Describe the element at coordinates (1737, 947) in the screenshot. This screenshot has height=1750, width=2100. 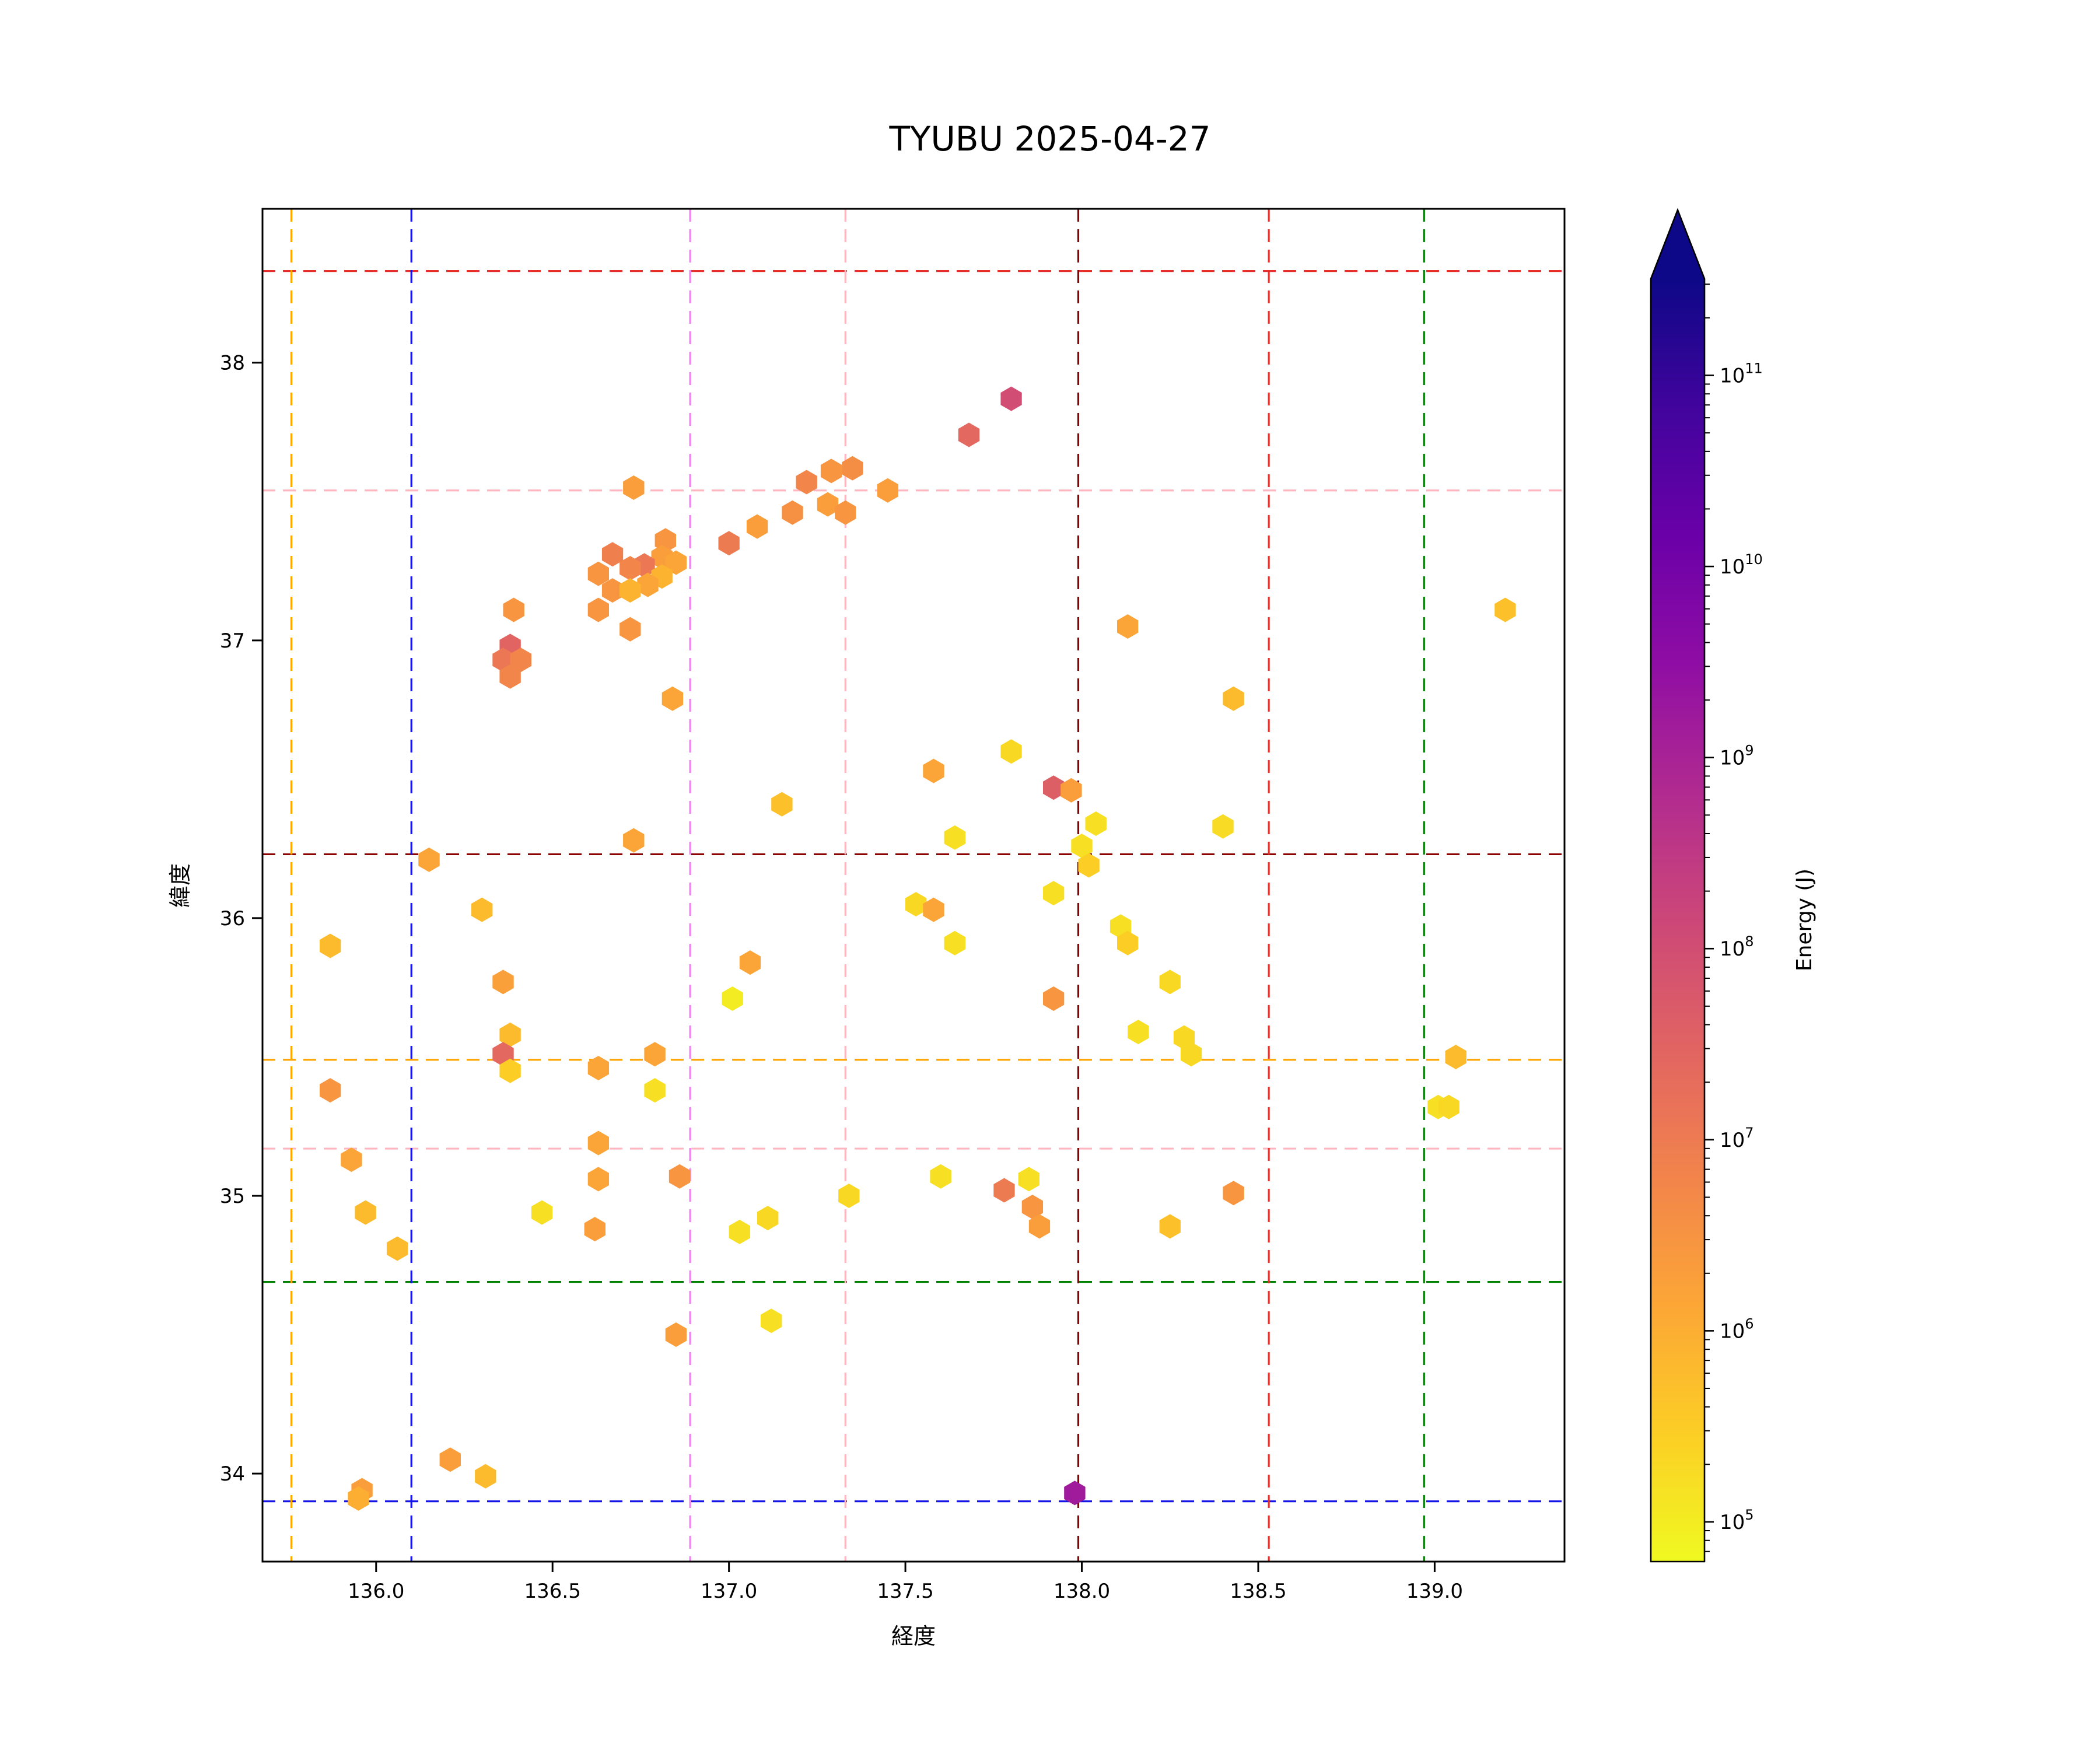
I see `colorbar-tick-label: 10⁸` at that location.